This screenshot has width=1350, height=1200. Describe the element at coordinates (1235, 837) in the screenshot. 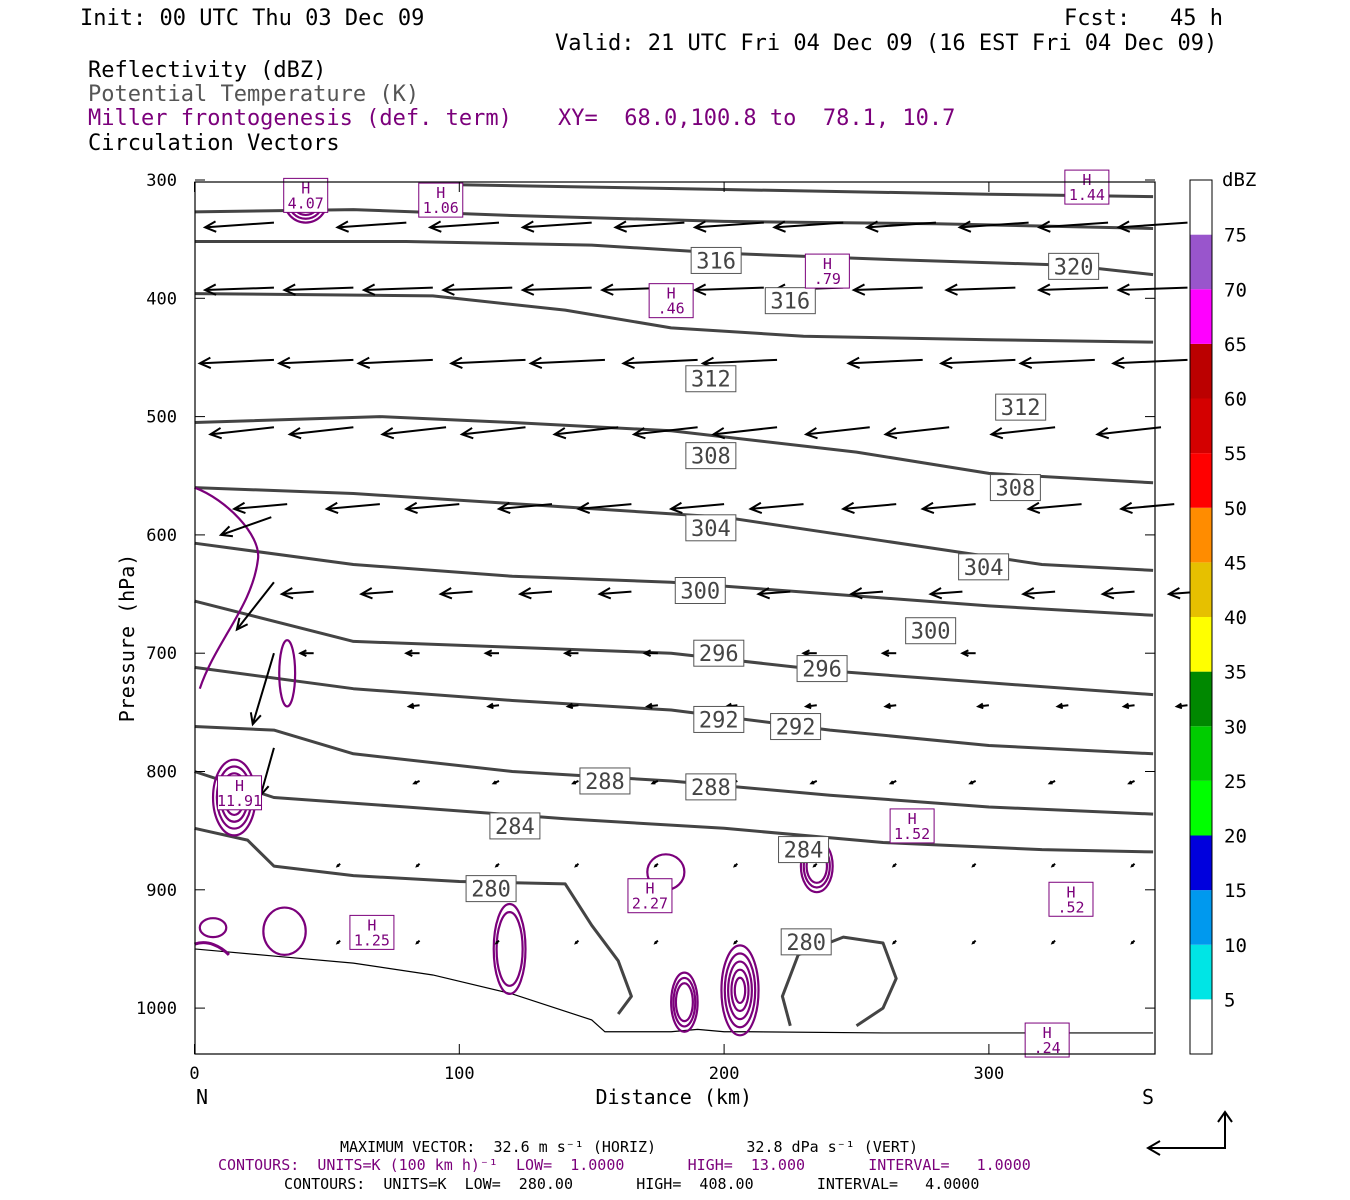

I see `colorbar-level: 20` at that location.